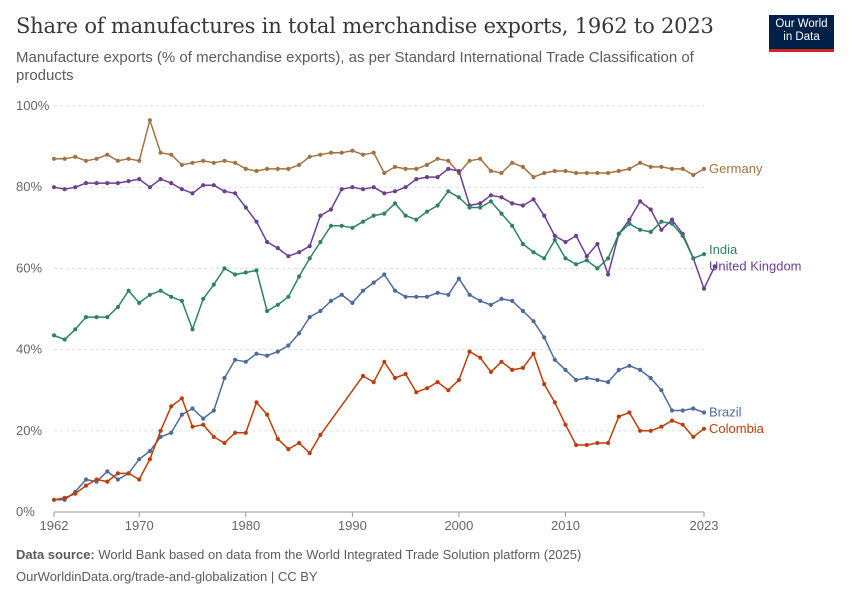  What do you see at coordinates (309, 453) in the screenshot?
I see `data-point-colombia-1986` at bounding box center [309, 453].